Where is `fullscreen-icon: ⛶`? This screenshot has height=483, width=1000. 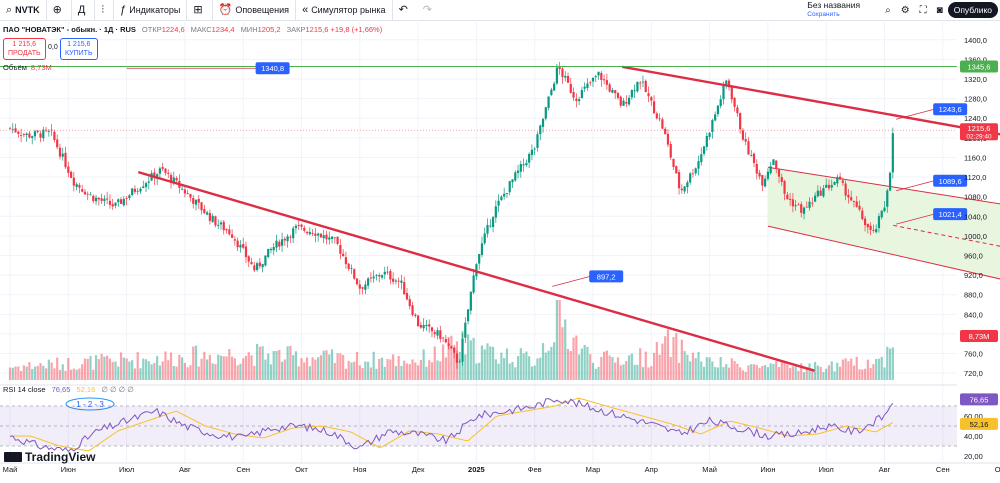
fullscreen-icon: ⛶ is located at coordinates (923, 10).